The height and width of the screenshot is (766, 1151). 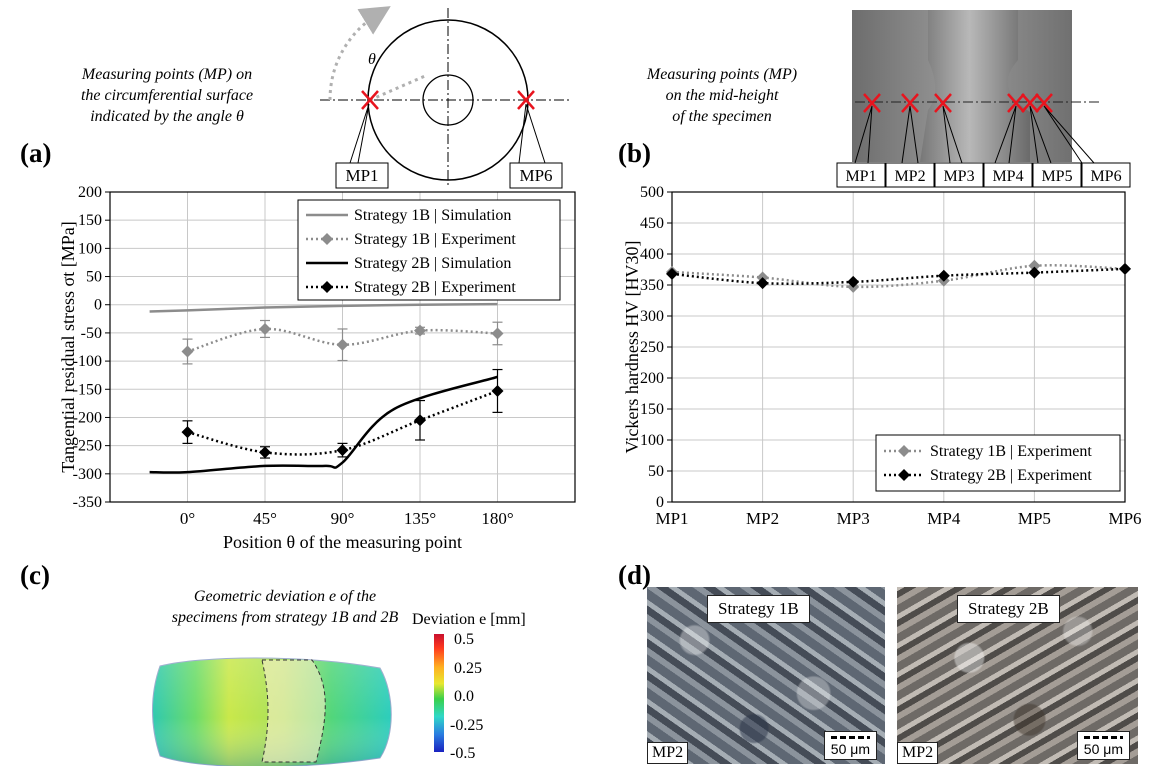 I want to click on y-tick-label: -350, so click(x=87, y=502).